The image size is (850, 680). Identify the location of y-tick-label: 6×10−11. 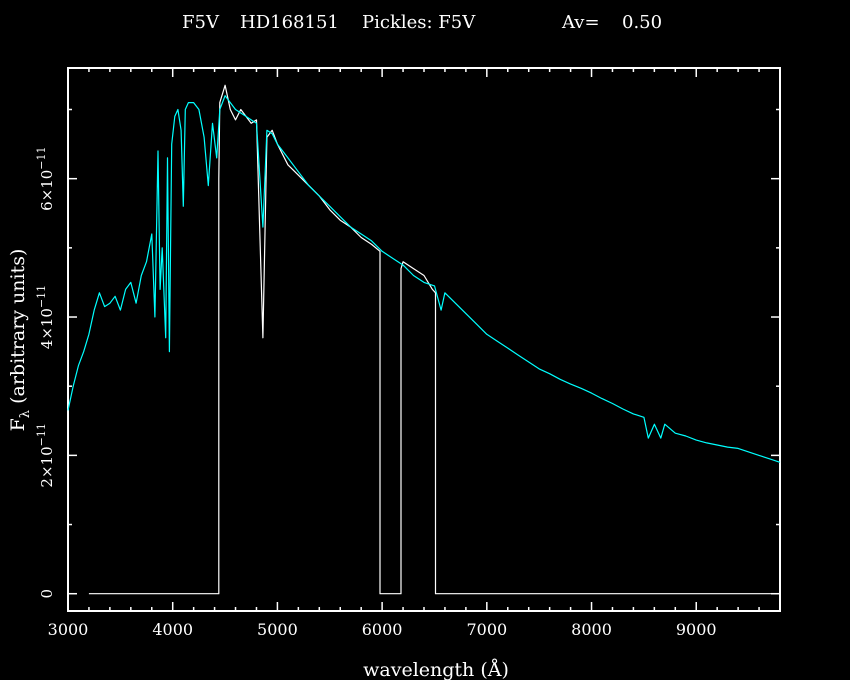
(45, 178).